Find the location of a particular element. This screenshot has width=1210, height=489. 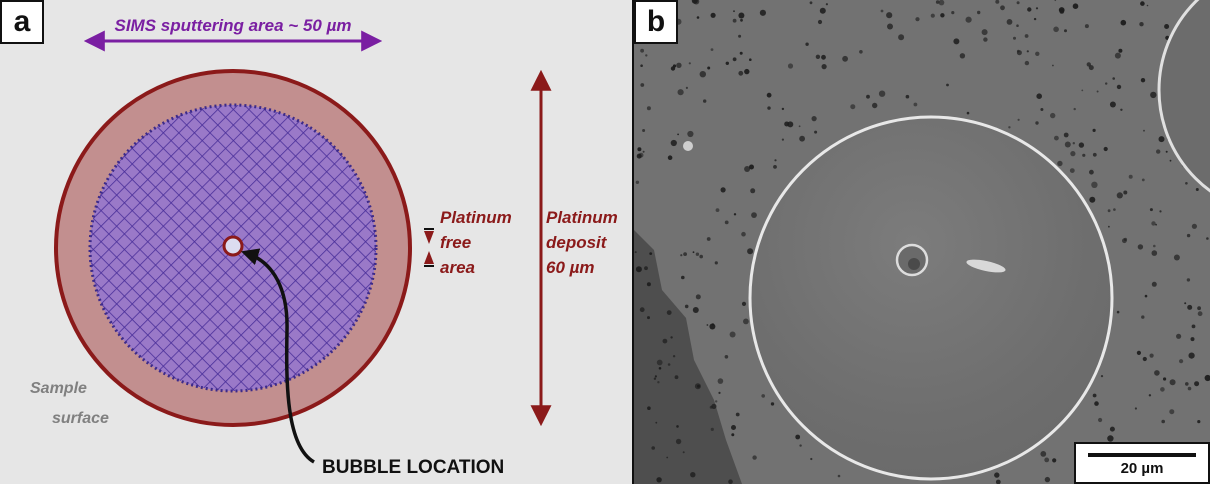

sample-surface-label-line-1: Sample is located at coordinates (58, 388).